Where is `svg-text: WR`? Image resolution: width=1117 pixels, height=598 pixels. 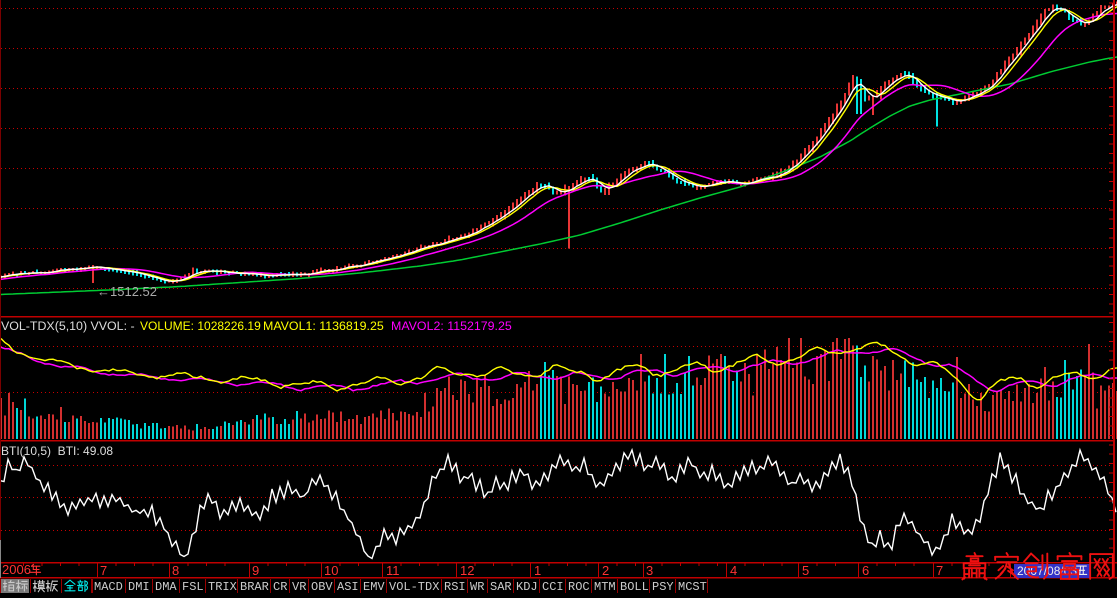 svg-text: WR is located at coordinates (477, 586).